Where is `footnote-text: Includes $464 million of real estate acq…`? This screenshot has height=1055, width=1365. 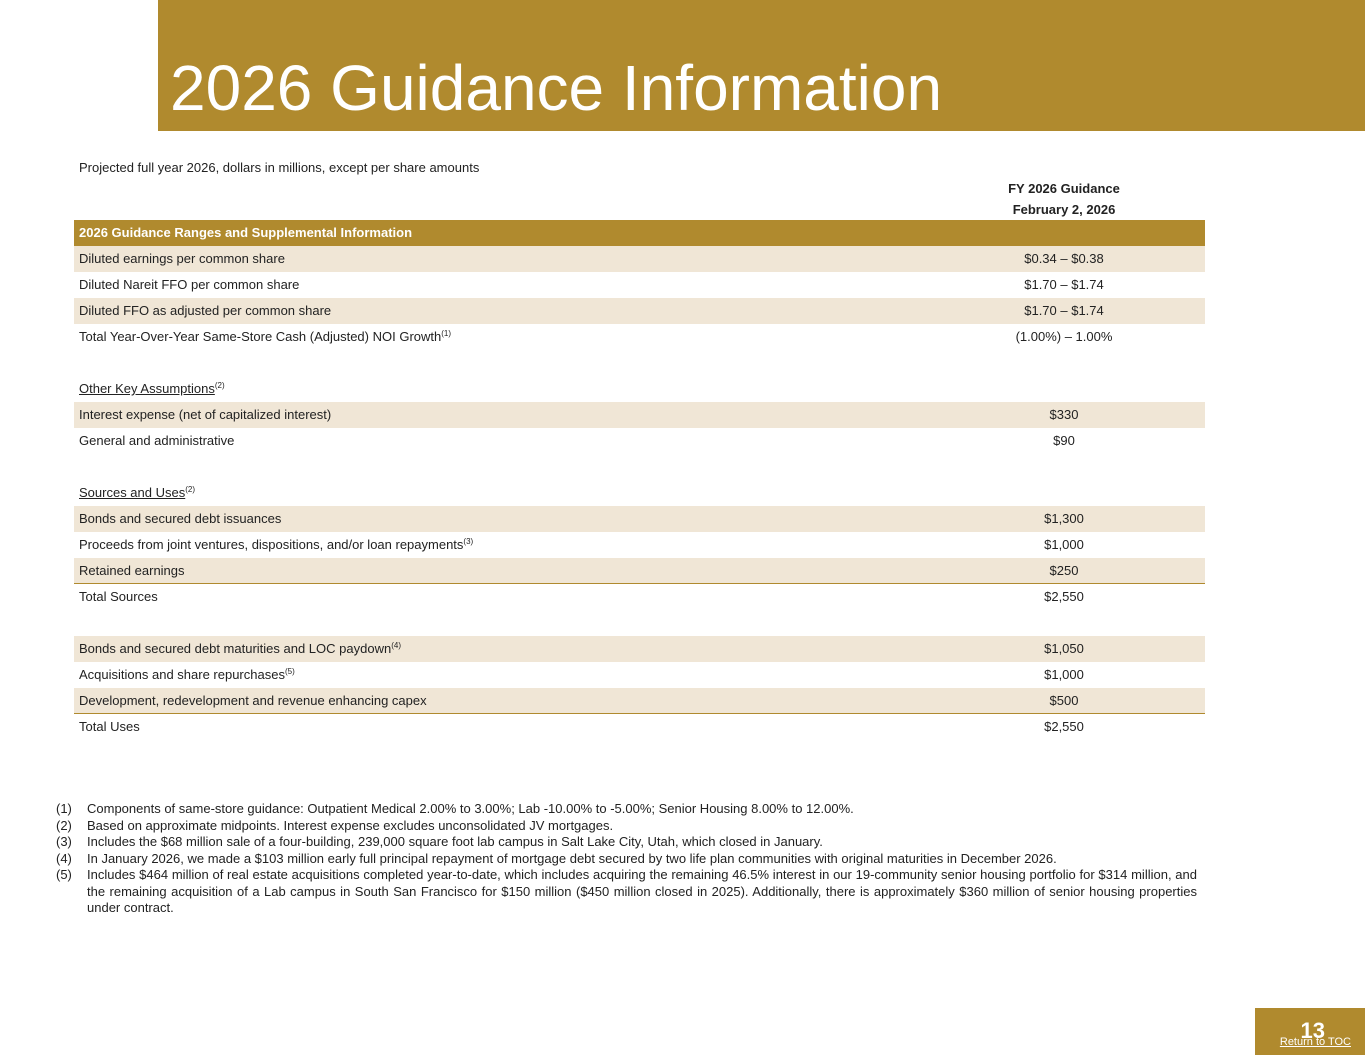 footnote-text: Includes $464 million of real estate acq… is located at coordinates (642, 891).